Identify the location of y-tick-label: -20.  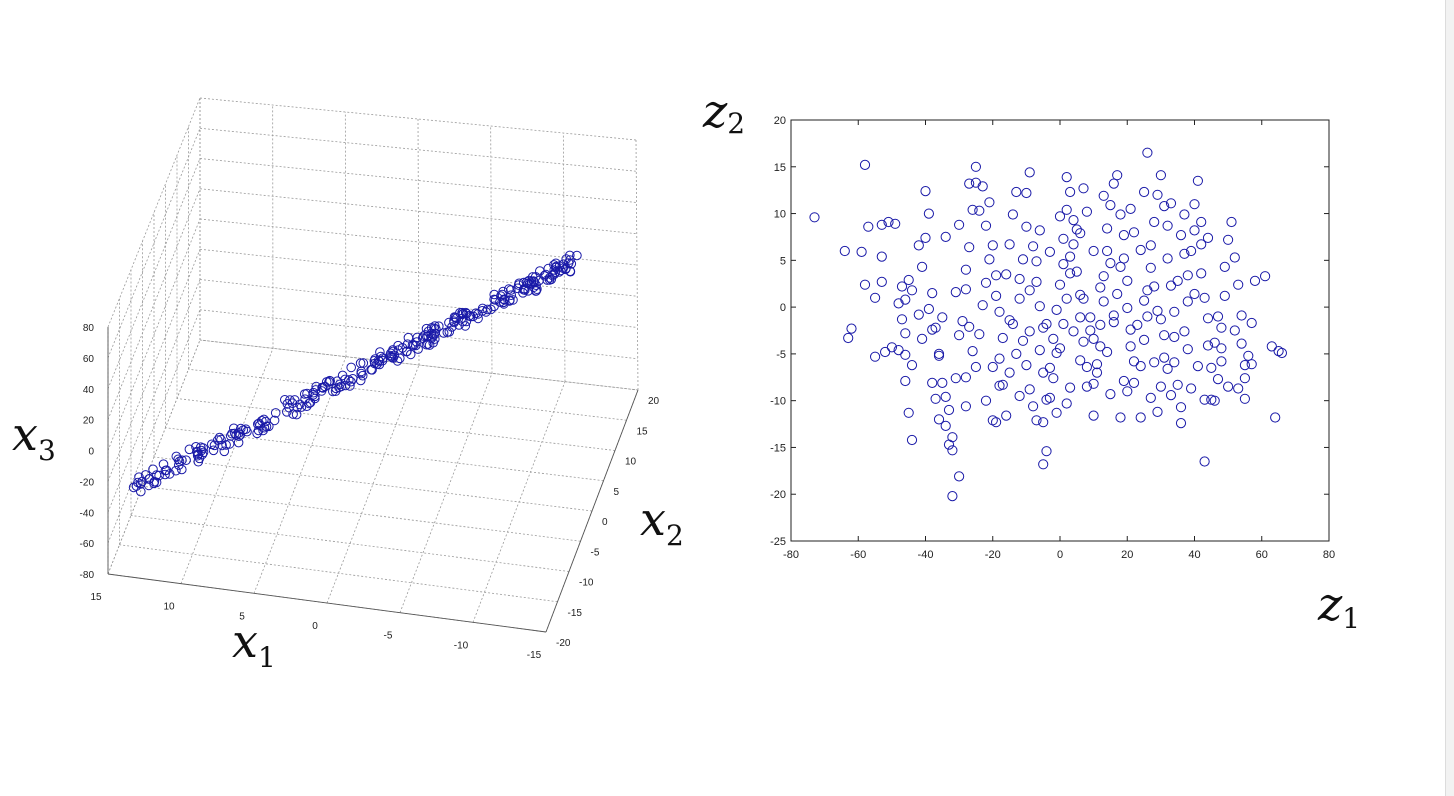
(778, 495).